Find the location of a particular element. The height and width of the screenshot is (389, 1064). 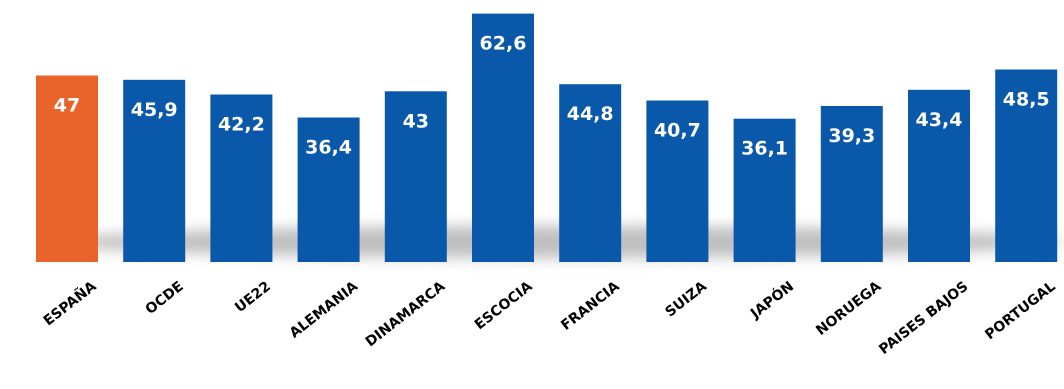

category-label: SUIZA is located at coordinates (686, 299).